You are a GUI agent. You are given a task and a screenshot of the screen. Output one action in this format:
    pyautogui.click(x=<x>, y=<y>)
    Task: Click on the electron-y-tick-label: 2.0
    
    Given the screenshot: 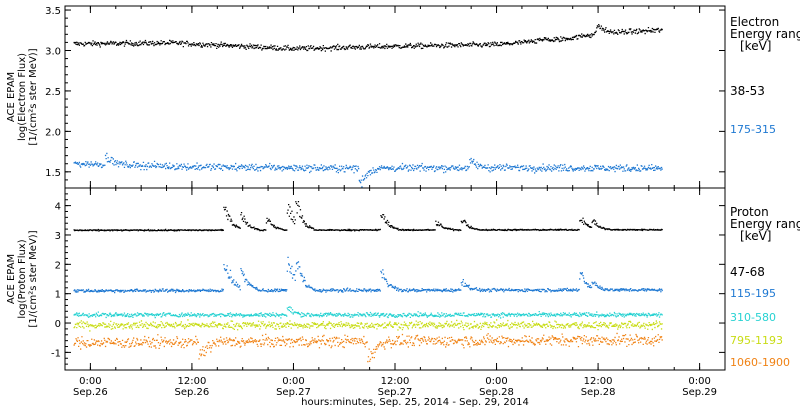 What is the action you would take?
    pyautogui.click(x=53, y=132)
    